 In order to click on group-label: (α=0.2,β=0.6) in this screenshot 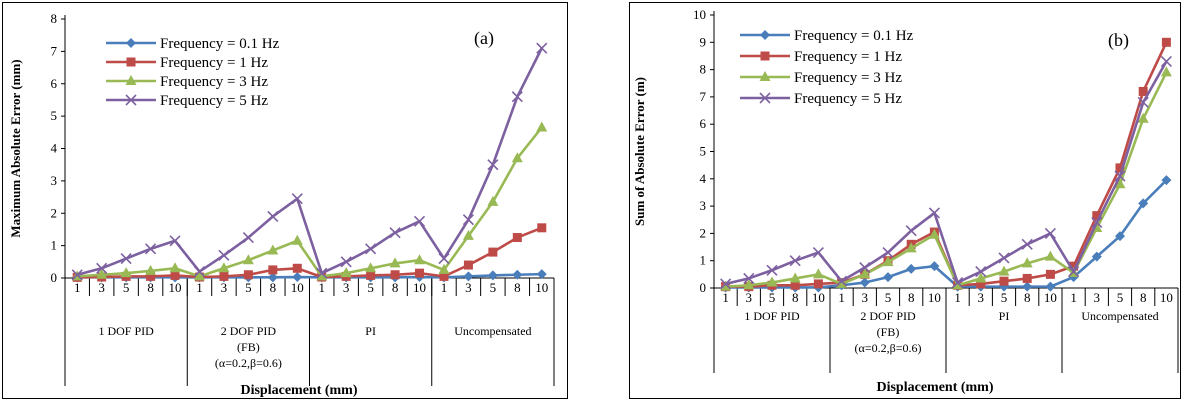, I will do `click(888, 348)`.